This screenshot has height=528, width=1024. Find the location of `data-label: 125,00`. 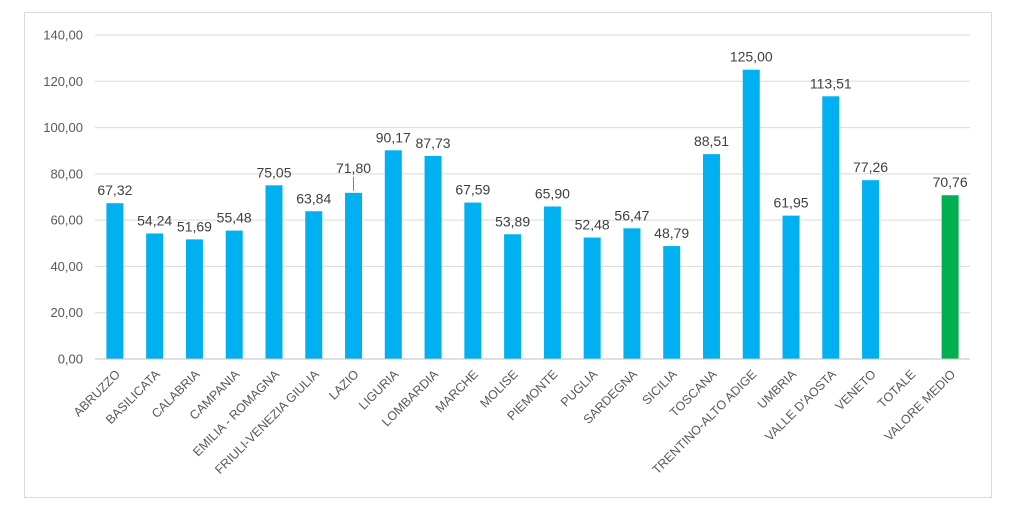

data-label: 125,00 is located at coordinates (751, 57).